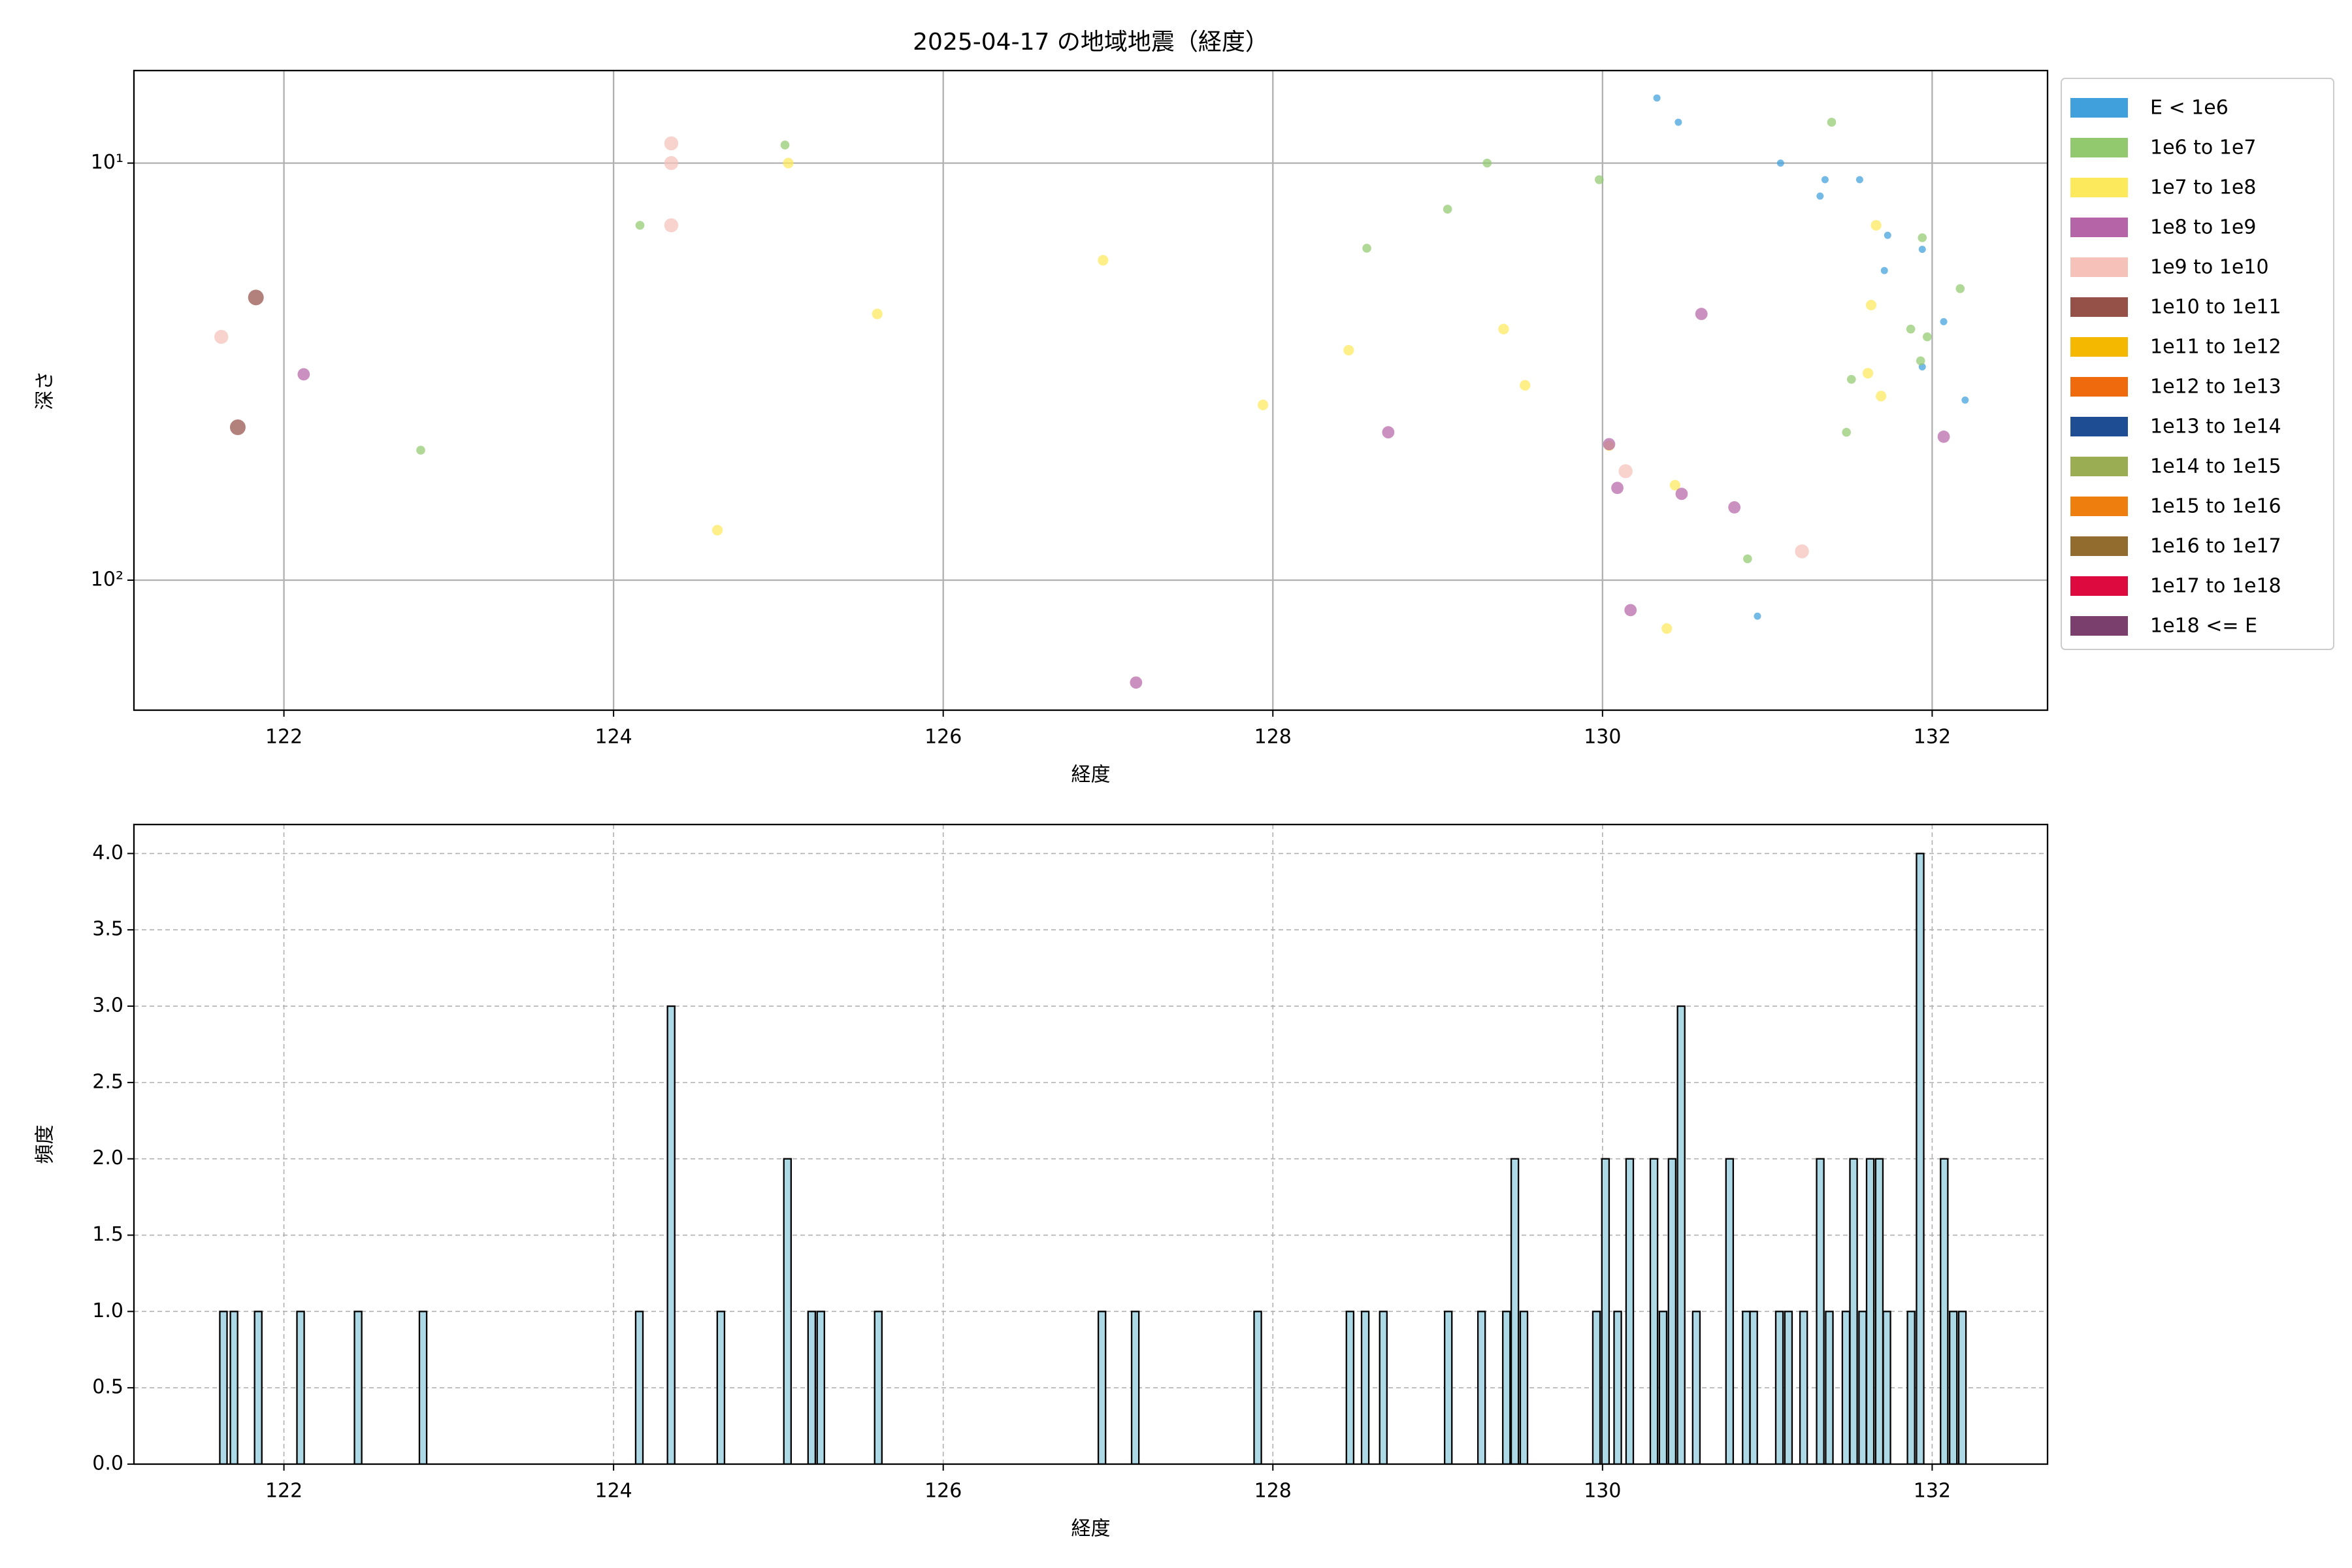 The image size is (2352, 1568). What do you see at coordinates (107, 1463) in the screenshot?
I see `y-tick-label: 0.0` at bounding box center [107, 1463].